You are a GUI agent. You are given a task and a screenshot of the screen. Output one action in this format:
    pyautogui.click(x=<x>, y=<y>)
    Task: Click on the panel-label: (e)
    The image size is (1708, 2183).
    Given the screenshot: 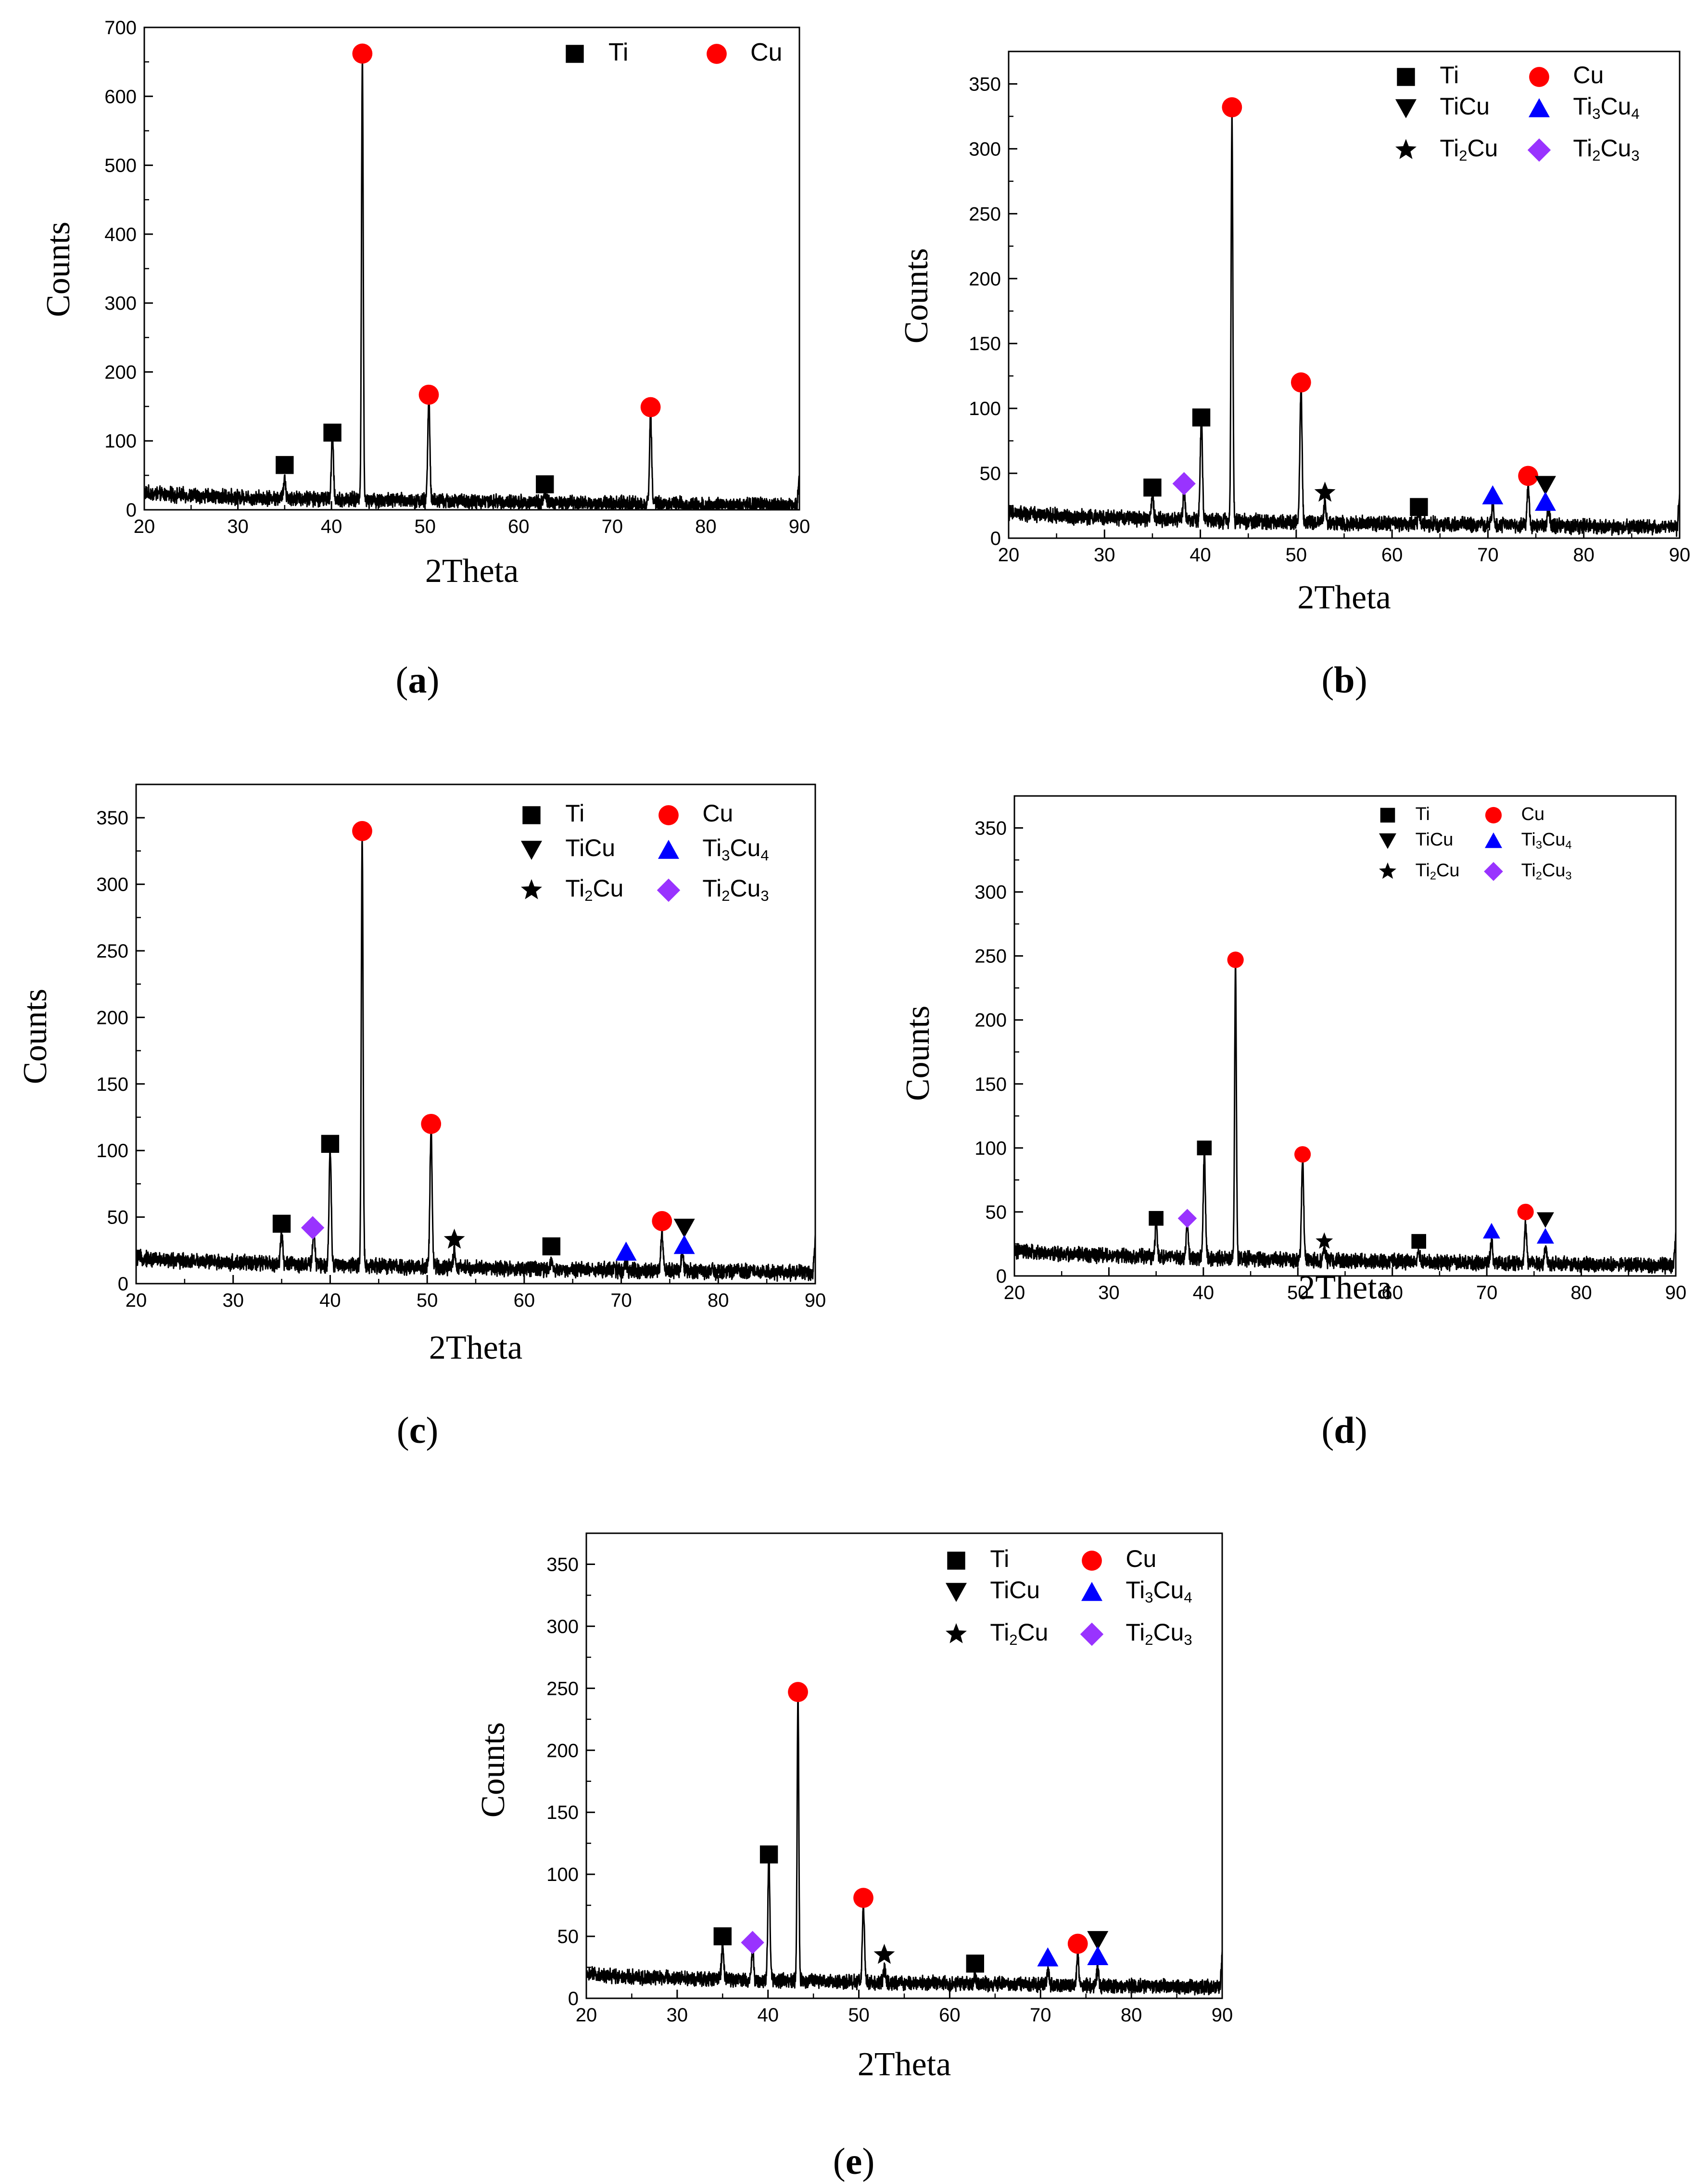 What is the action you would take?
    pyautogui.click(x=854, y=2161)
    